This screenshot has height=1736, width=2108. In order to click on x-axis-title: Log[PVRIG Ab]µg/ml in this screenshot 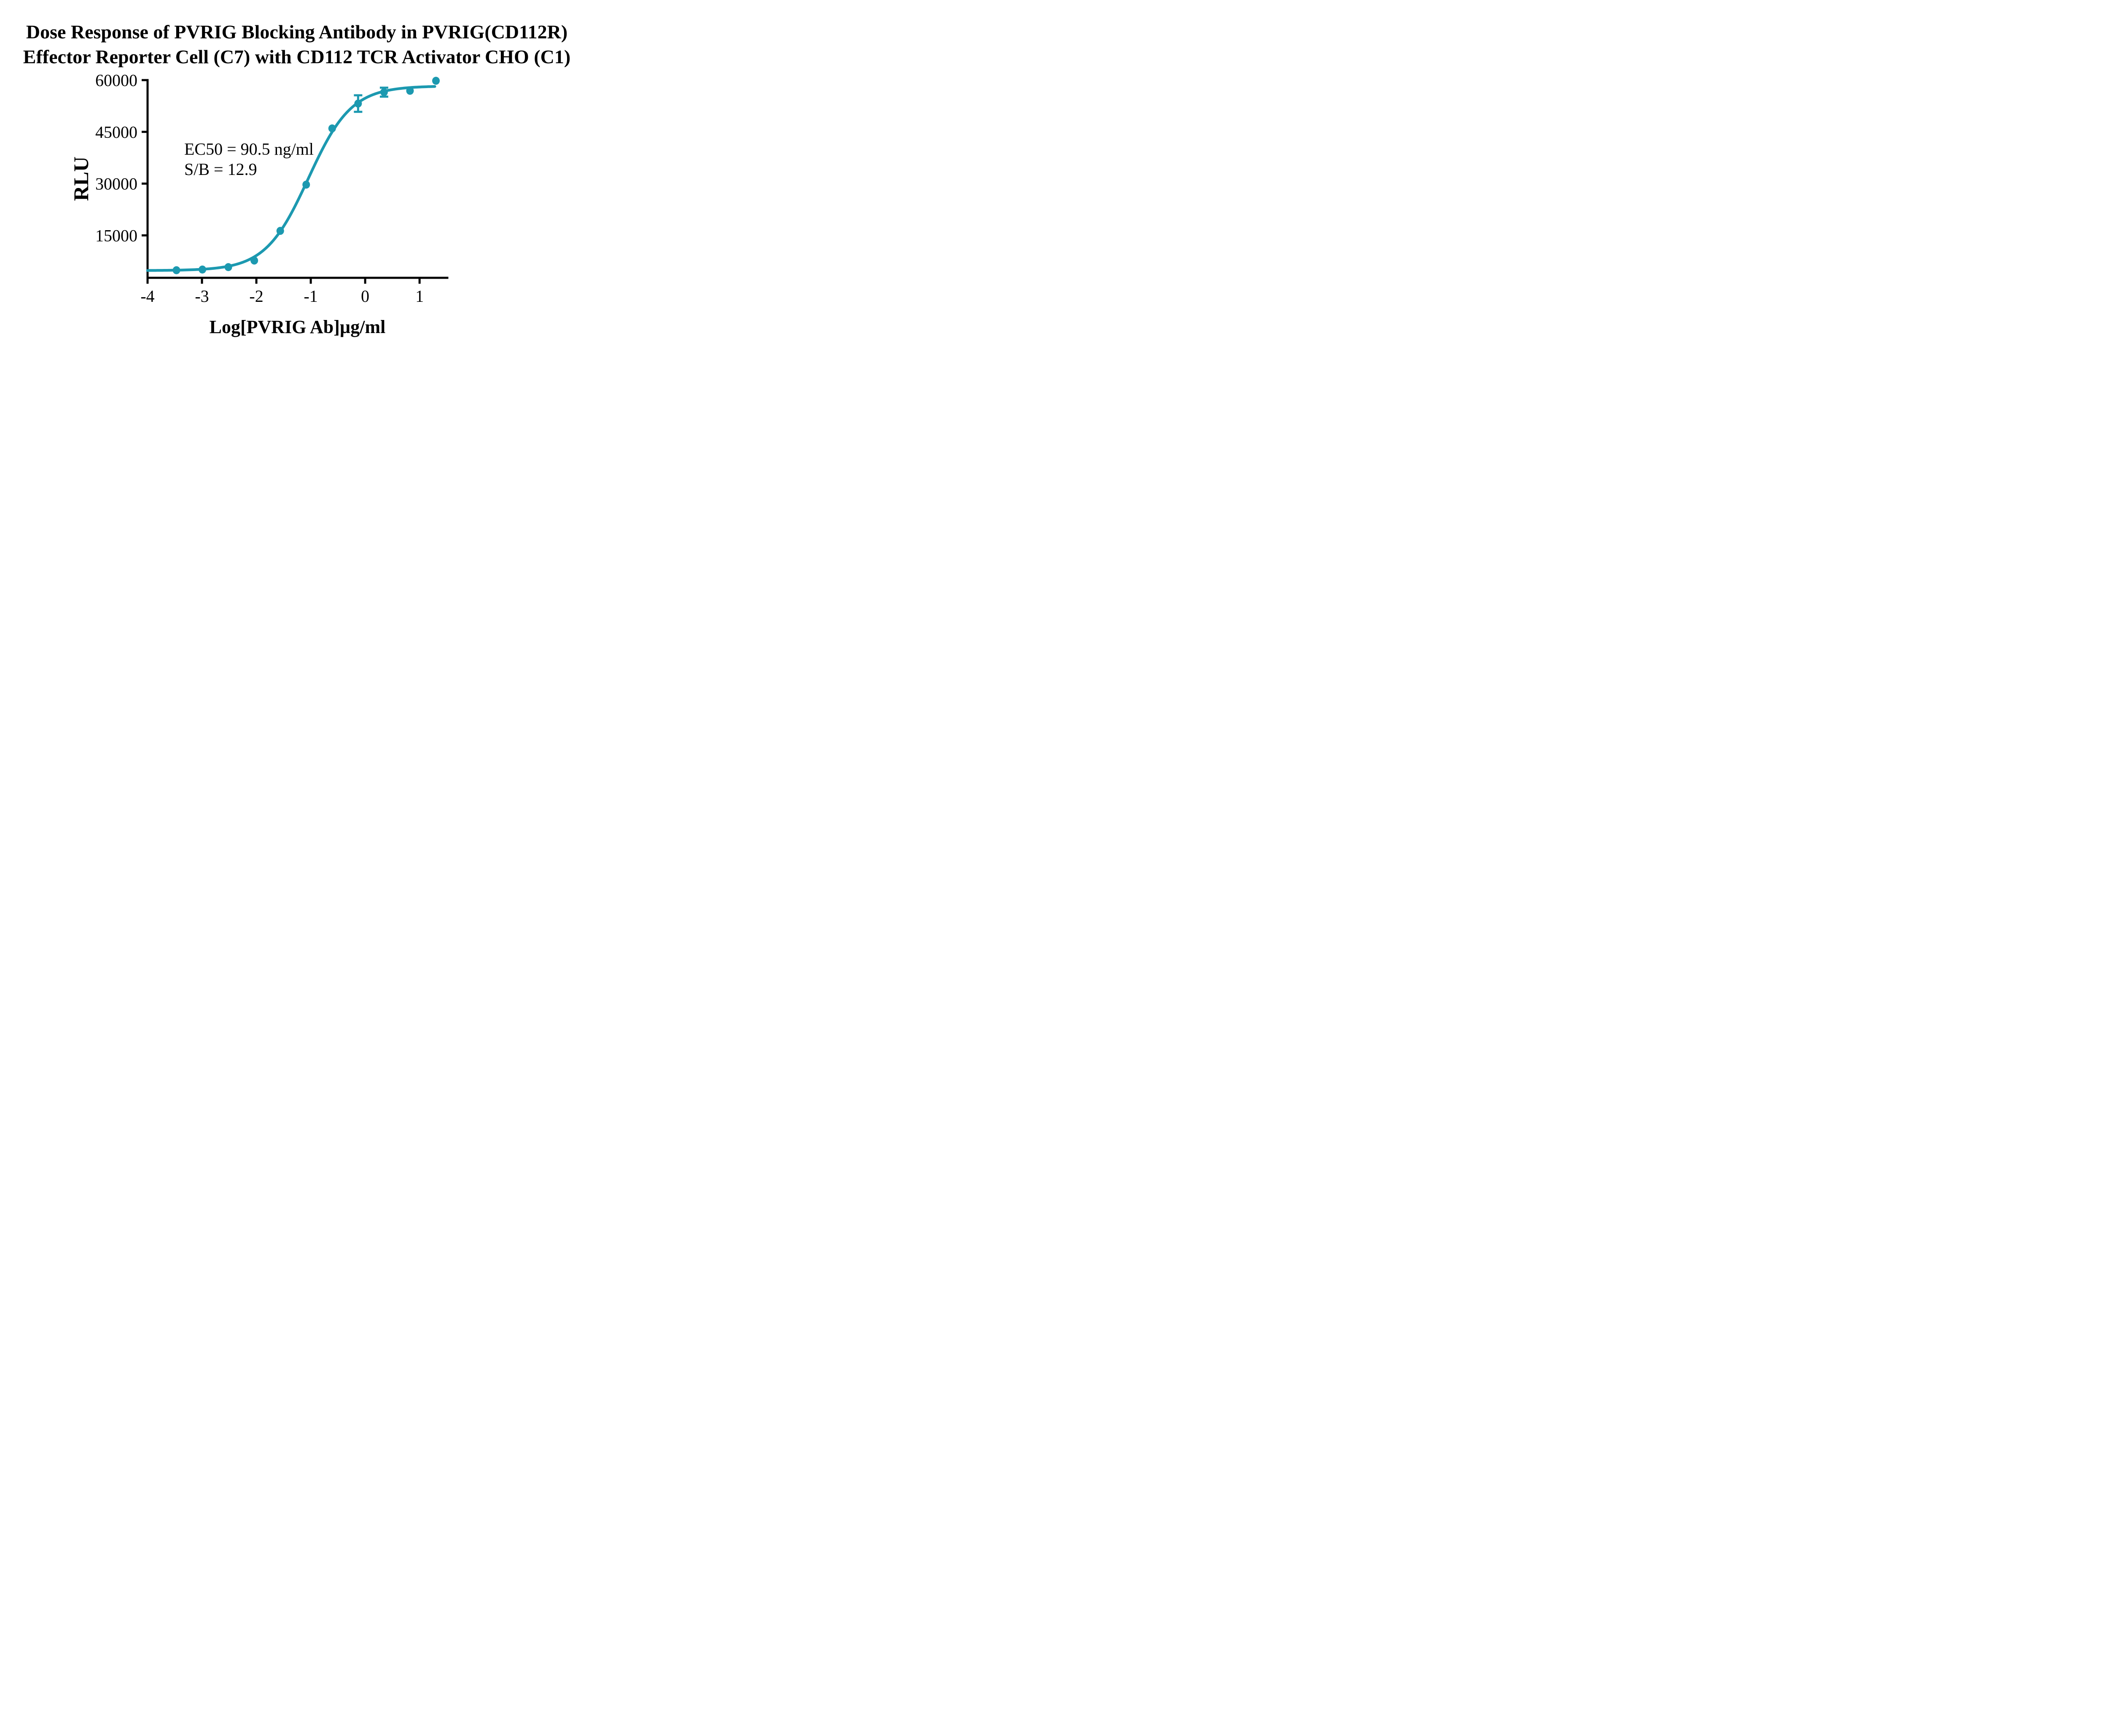, I will do `click(297, 327)`.